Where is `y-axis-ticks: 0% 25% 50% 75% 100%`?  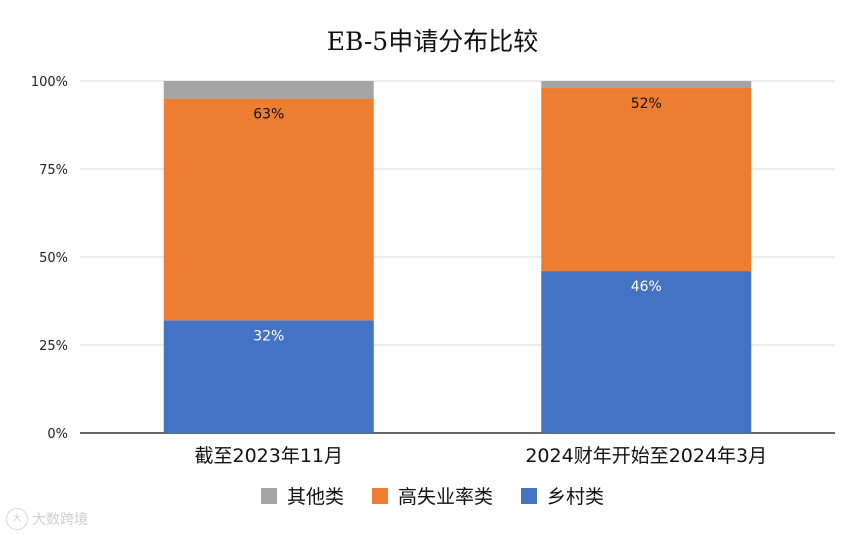 y-axis-ticks: 0% 25% 50% 75% 100% is located at coordinates (49, 258).